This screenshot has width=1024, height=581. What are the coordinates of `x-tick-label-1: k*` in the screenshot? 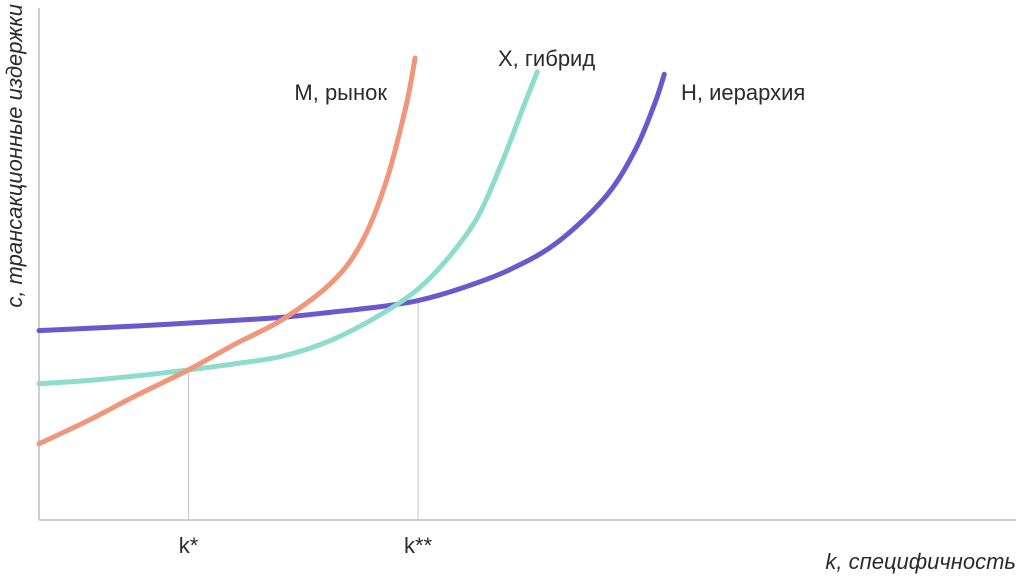 It's located at (189, 545).